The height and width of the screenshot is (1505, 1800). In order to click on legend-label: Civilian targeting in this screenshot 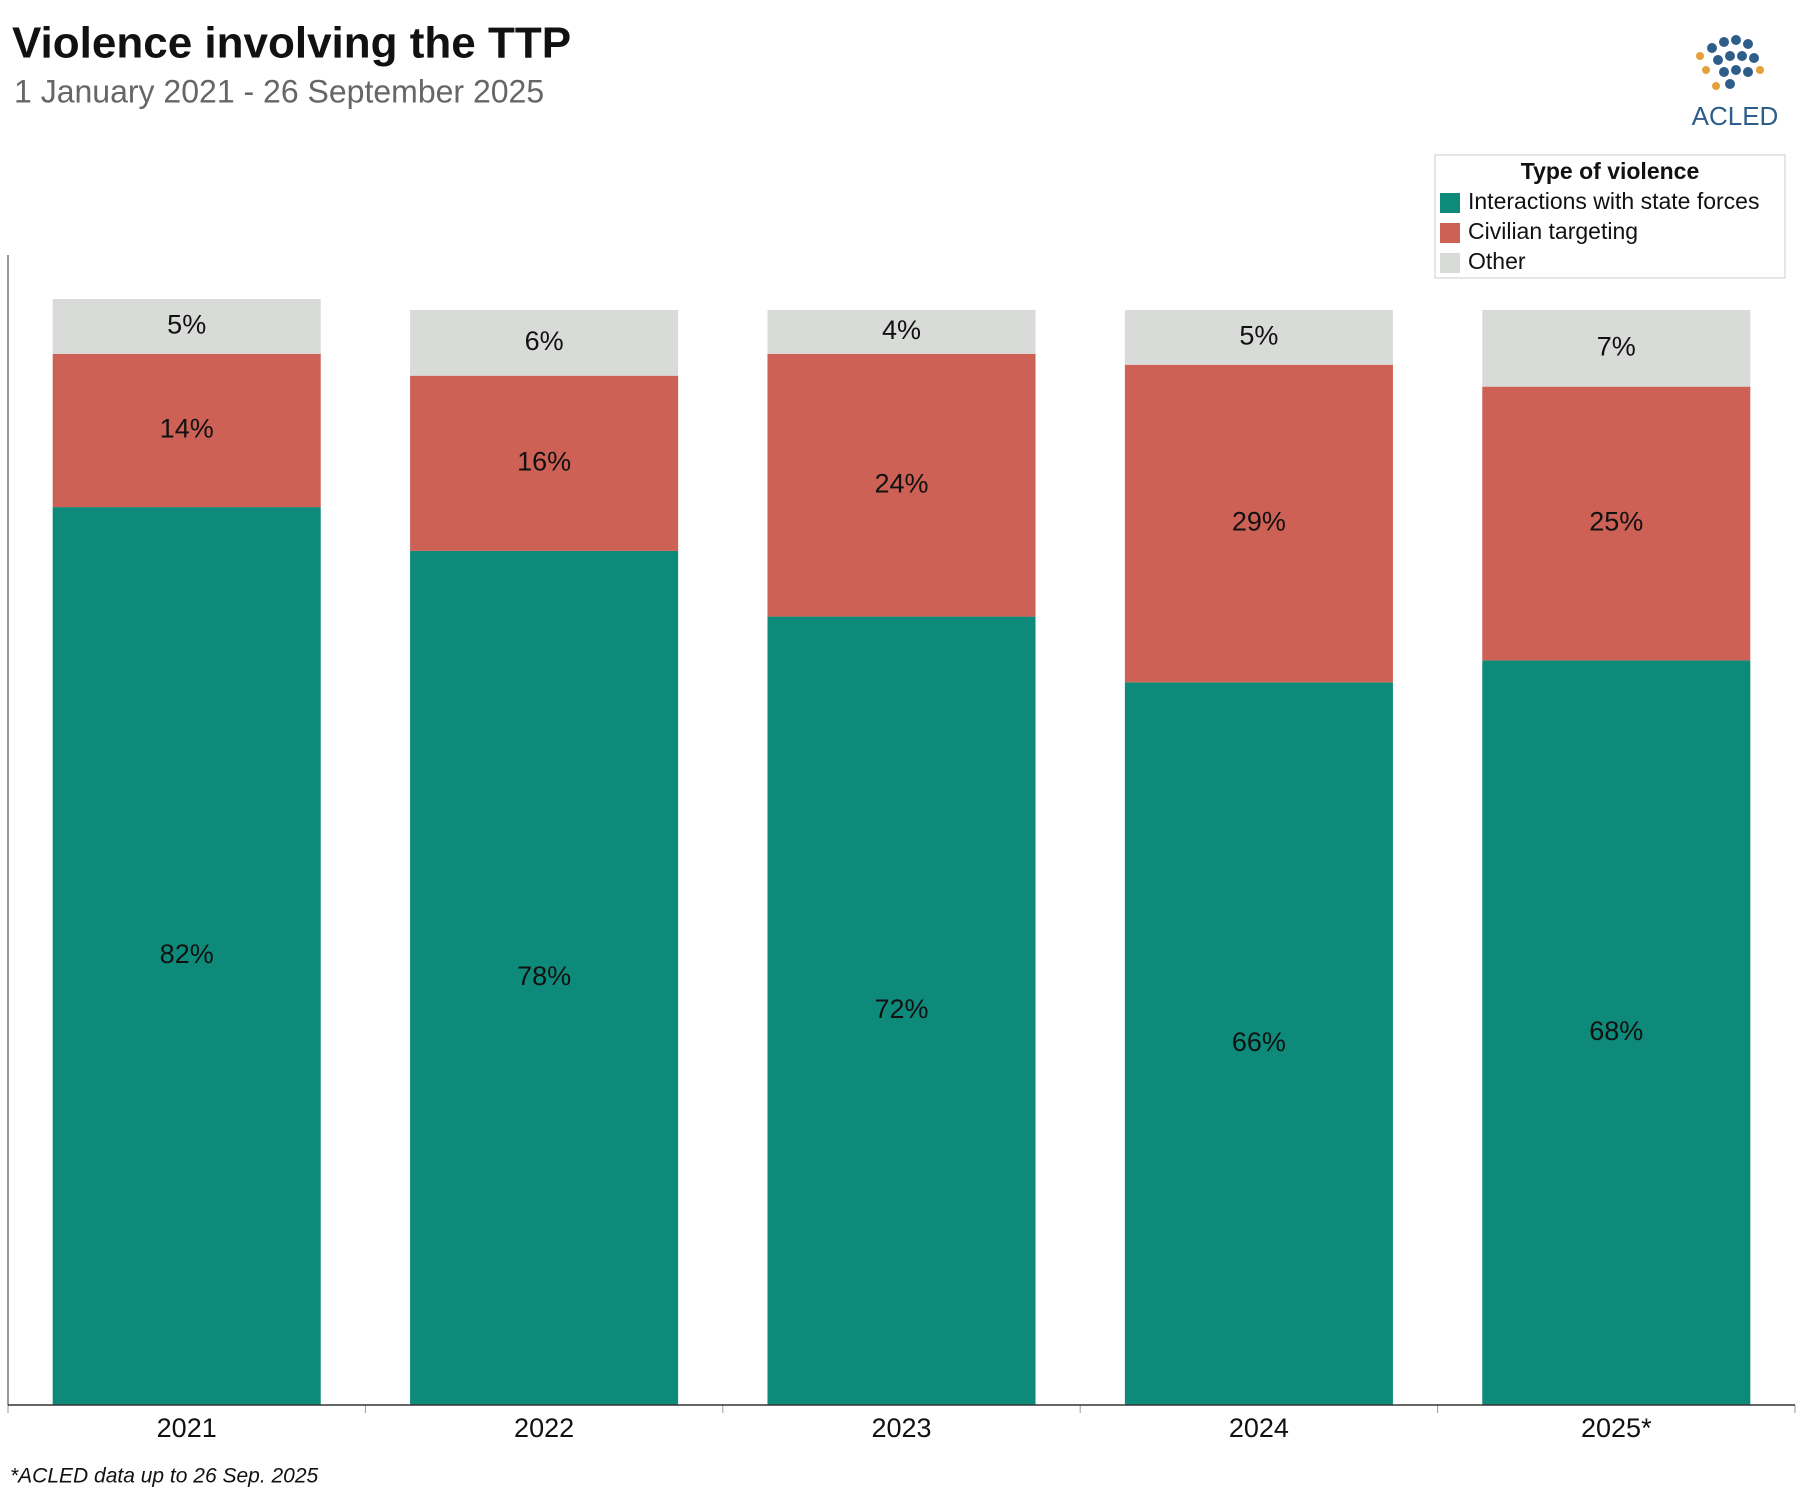, I will do `click(1553, 231)`.